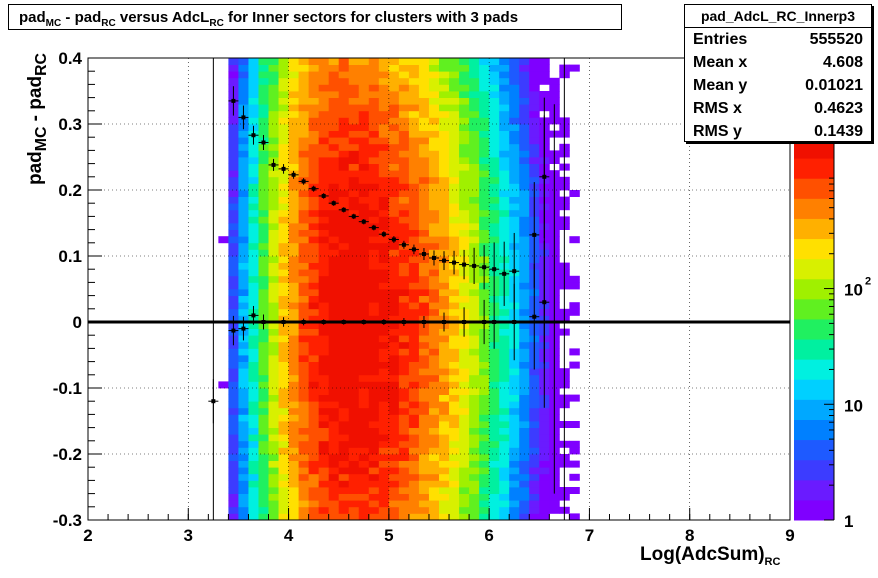  What do you see at coordinates (504, 273) in the screenshot?
I see `upper-profile-point` at bounding box center [504, 273].